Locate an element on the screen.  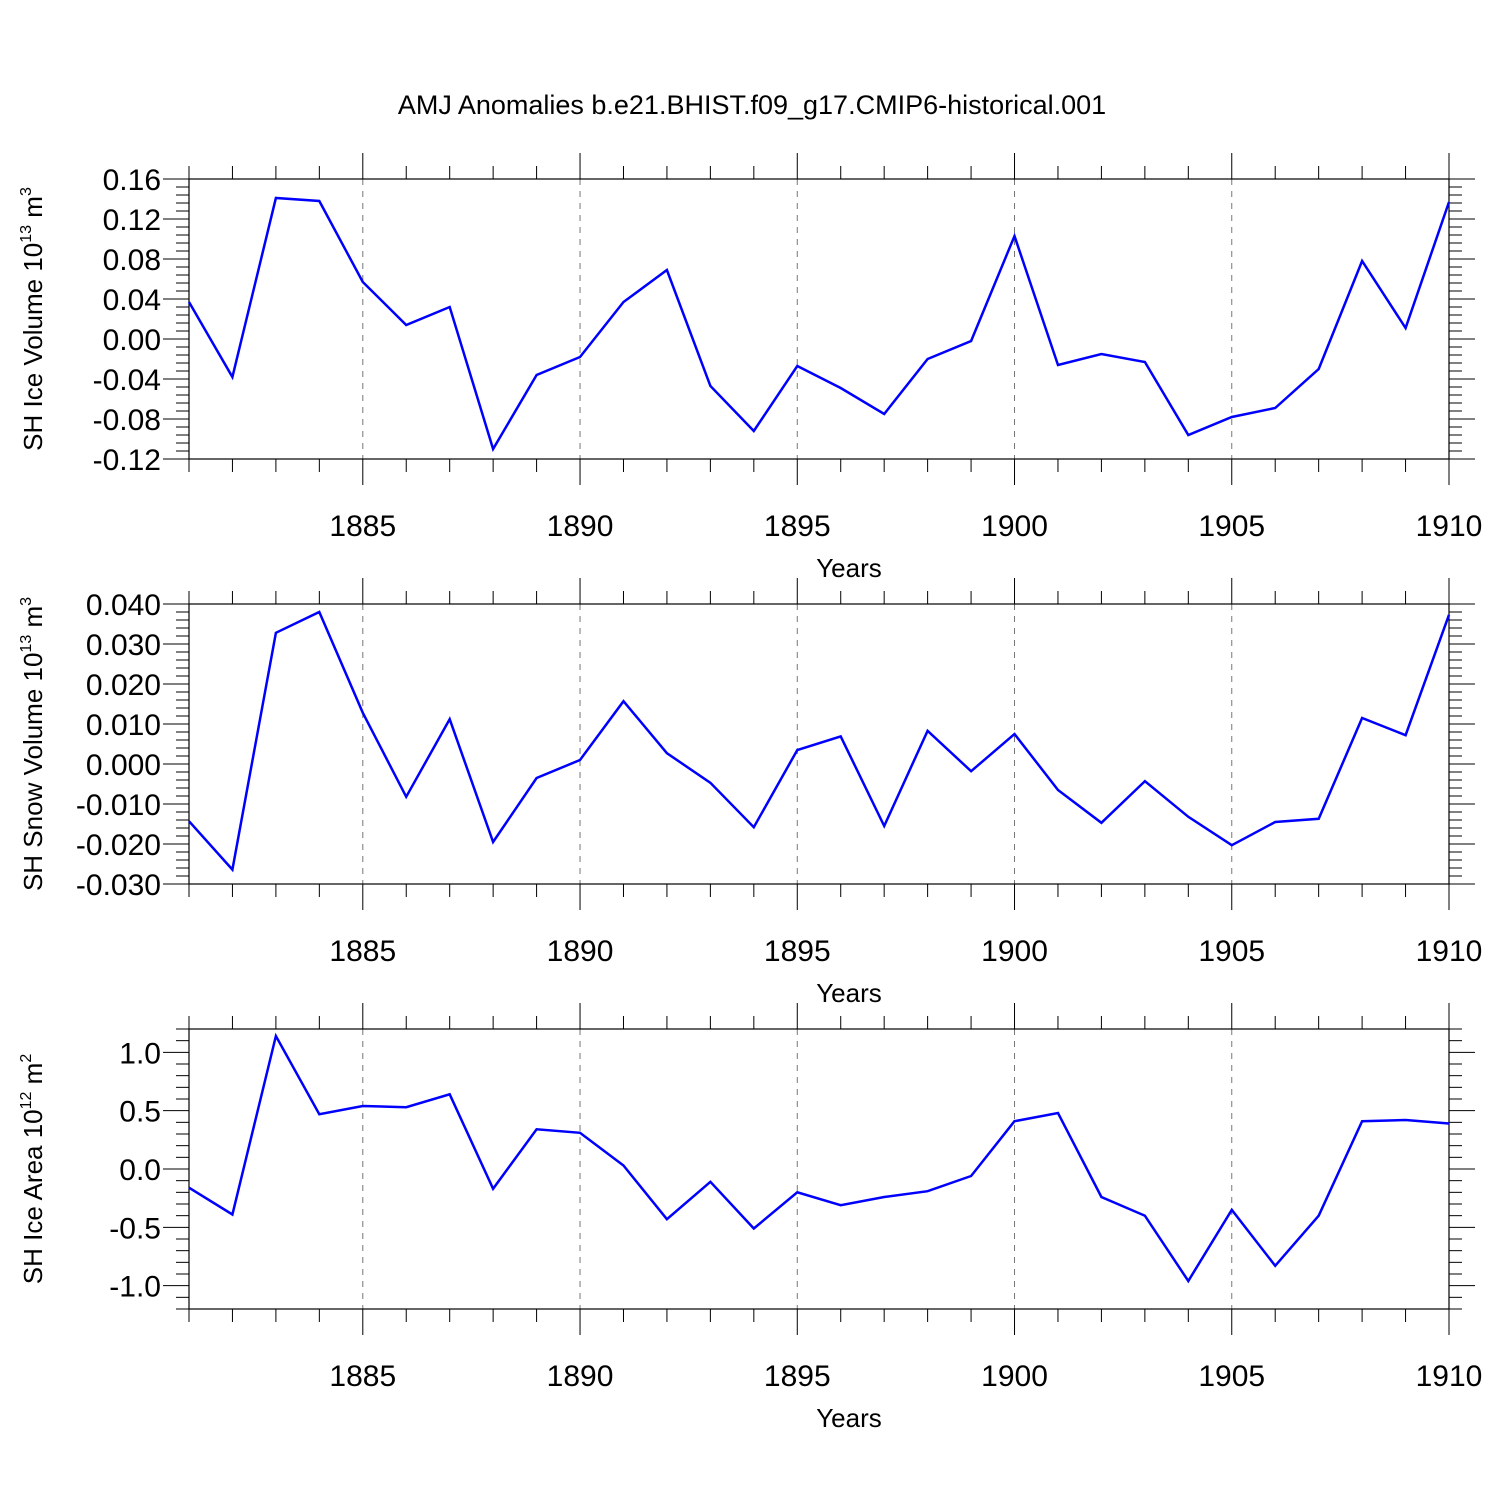
y-tick-label: 0.04 is located at coordinates (132, 300).